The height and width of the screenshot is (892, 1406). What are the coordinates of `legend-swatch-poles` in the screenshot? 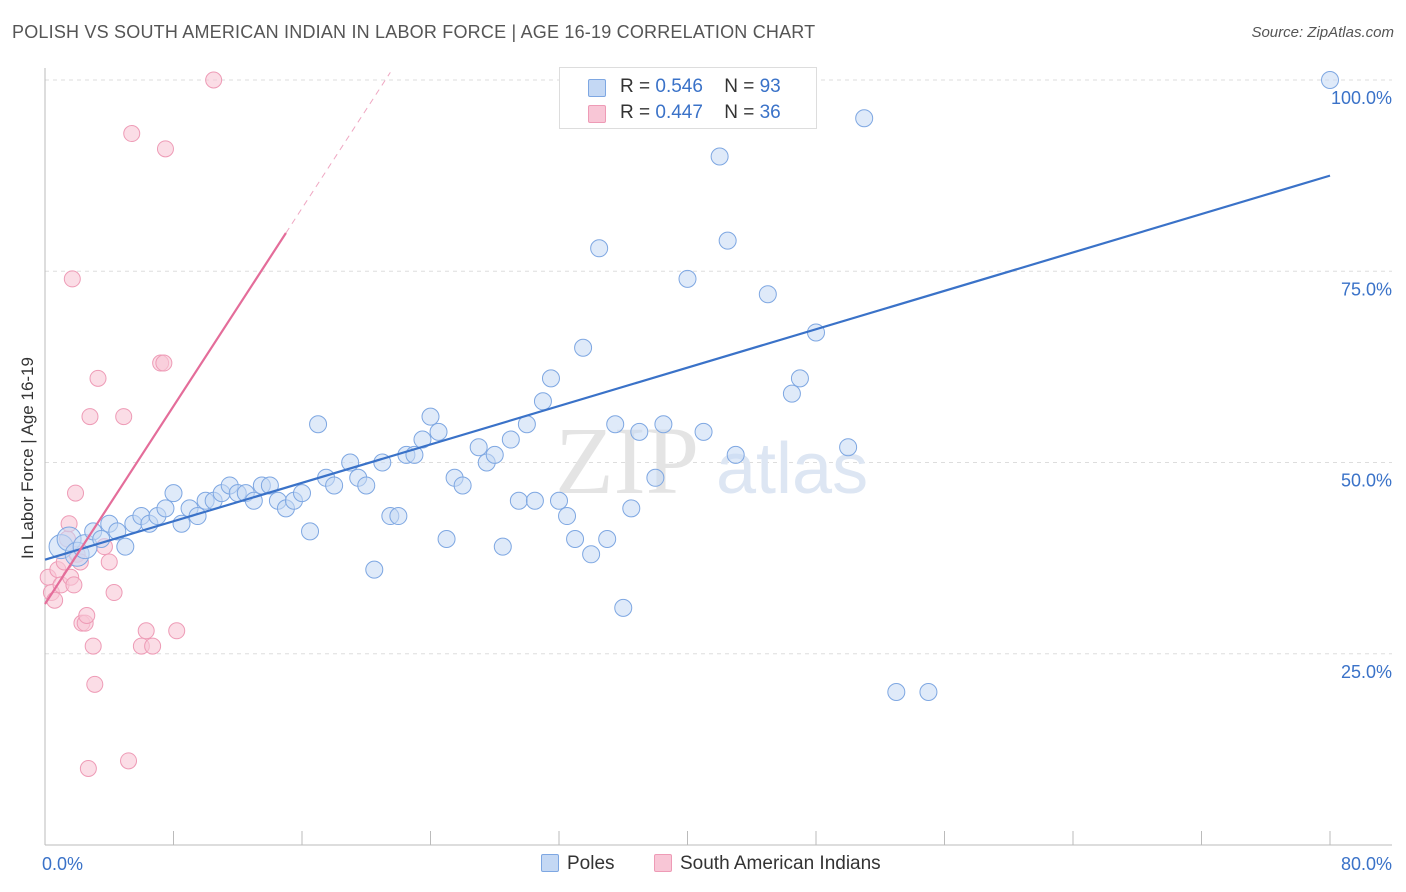 It's located at (597, 88).